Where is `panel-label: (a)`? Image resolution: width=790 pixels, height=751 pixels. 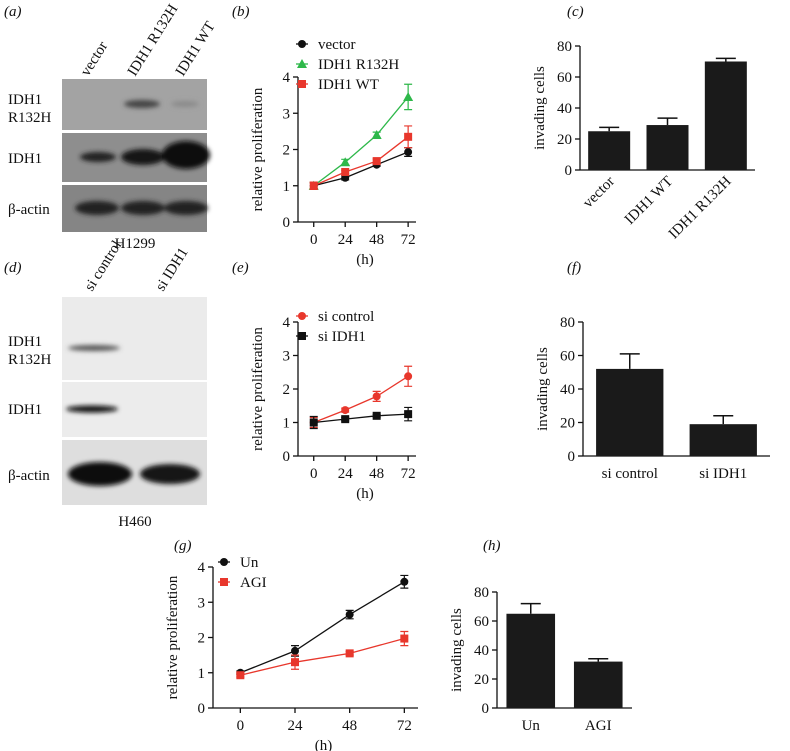
panel-label: (a) is located at coordinates (13, 12).